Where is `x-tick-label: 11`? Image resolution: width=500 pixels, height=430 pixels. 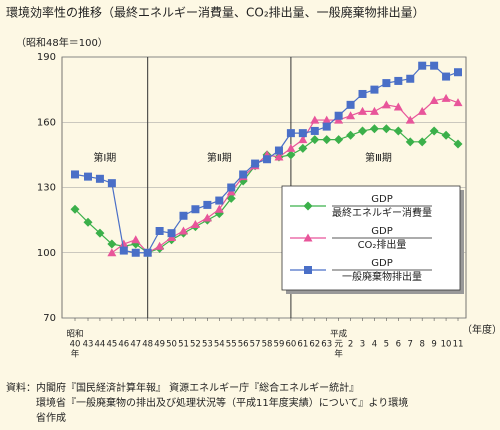
x-tick-label: 11 is located at coordinates (458, 345).